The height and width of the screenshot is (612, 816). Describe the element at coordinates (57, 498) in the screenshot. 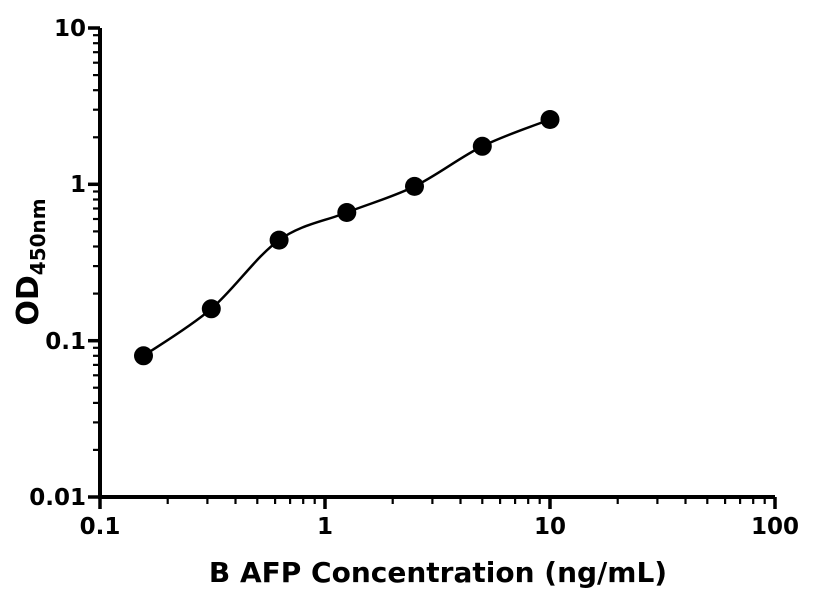

I see `y-tick-label-0.01: 0.01` at that location.